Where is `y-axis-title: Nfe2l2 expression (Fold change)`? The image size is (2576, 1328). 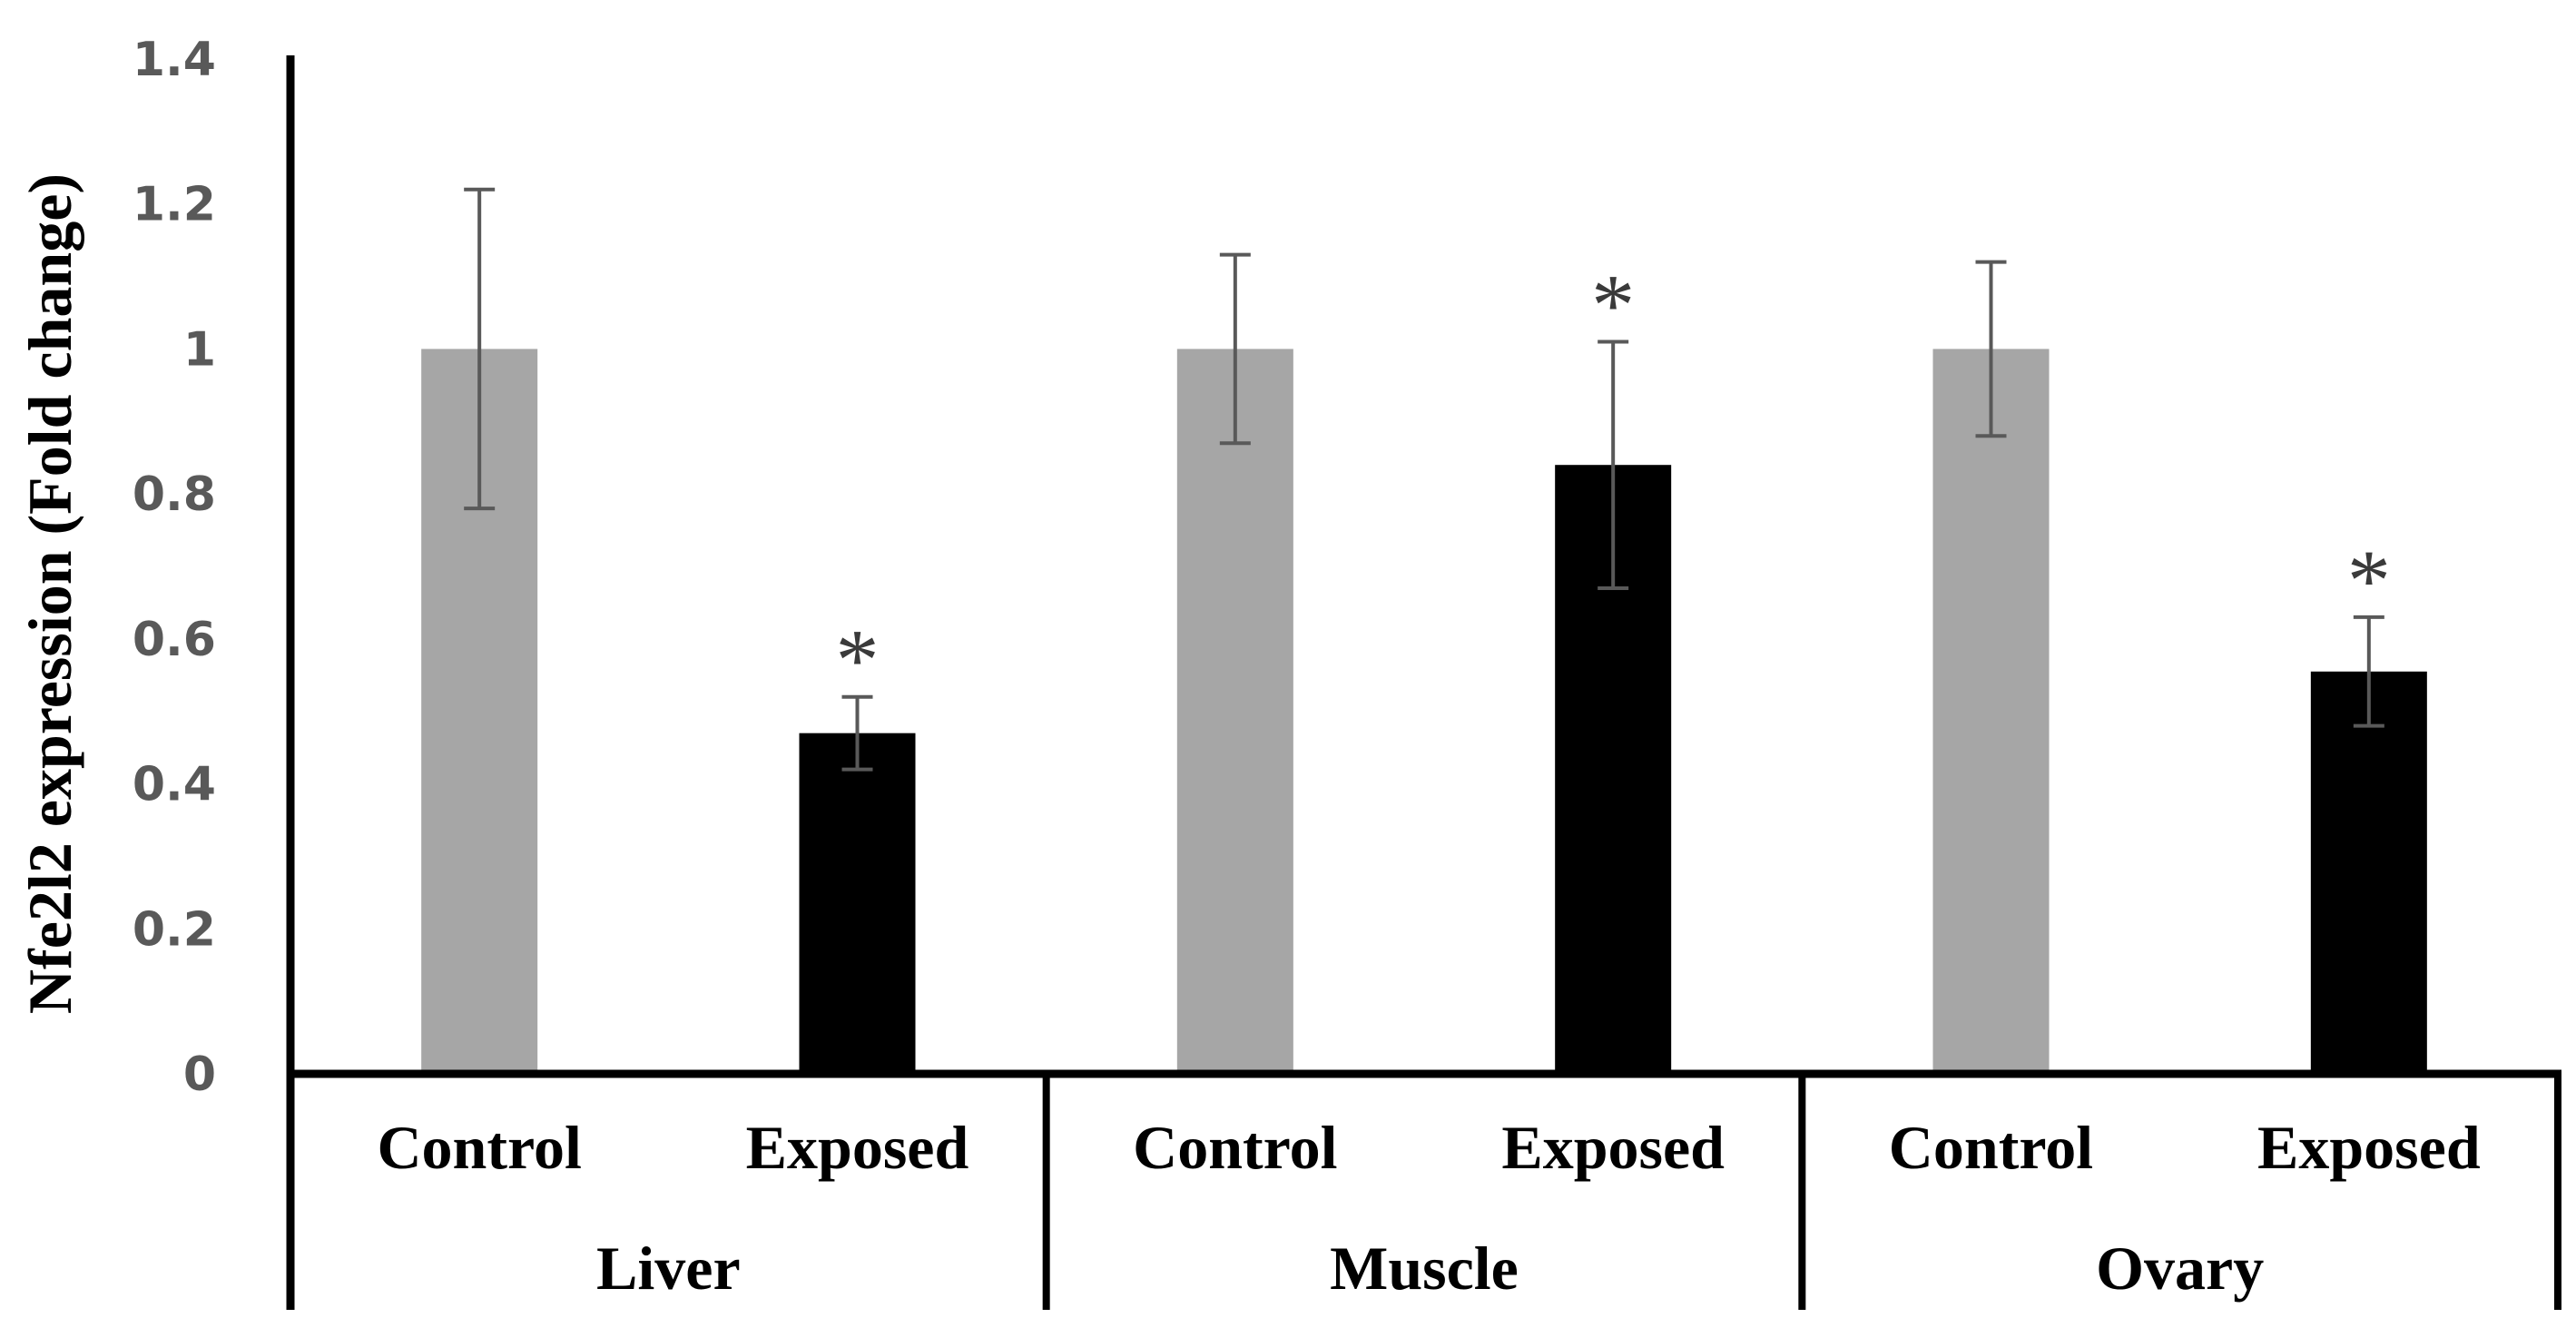
y-axis-title: Nfe2l2 expression (Fold change) is located at coordinates (49, 593).